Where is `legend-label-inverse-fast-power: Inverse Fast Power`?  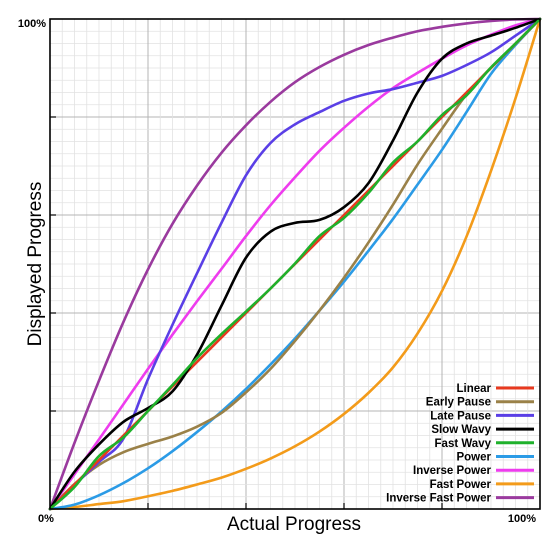 legend-label-inverse-fast-power: Inverse Fast Power is located at coordinates (438, 499).